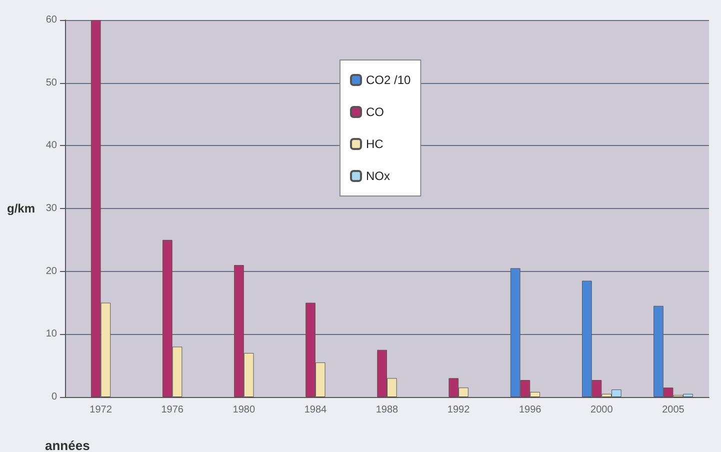 The width and height of the screenshot is (721, 452). I want to click on legend-label: HC, so click(375, 144).